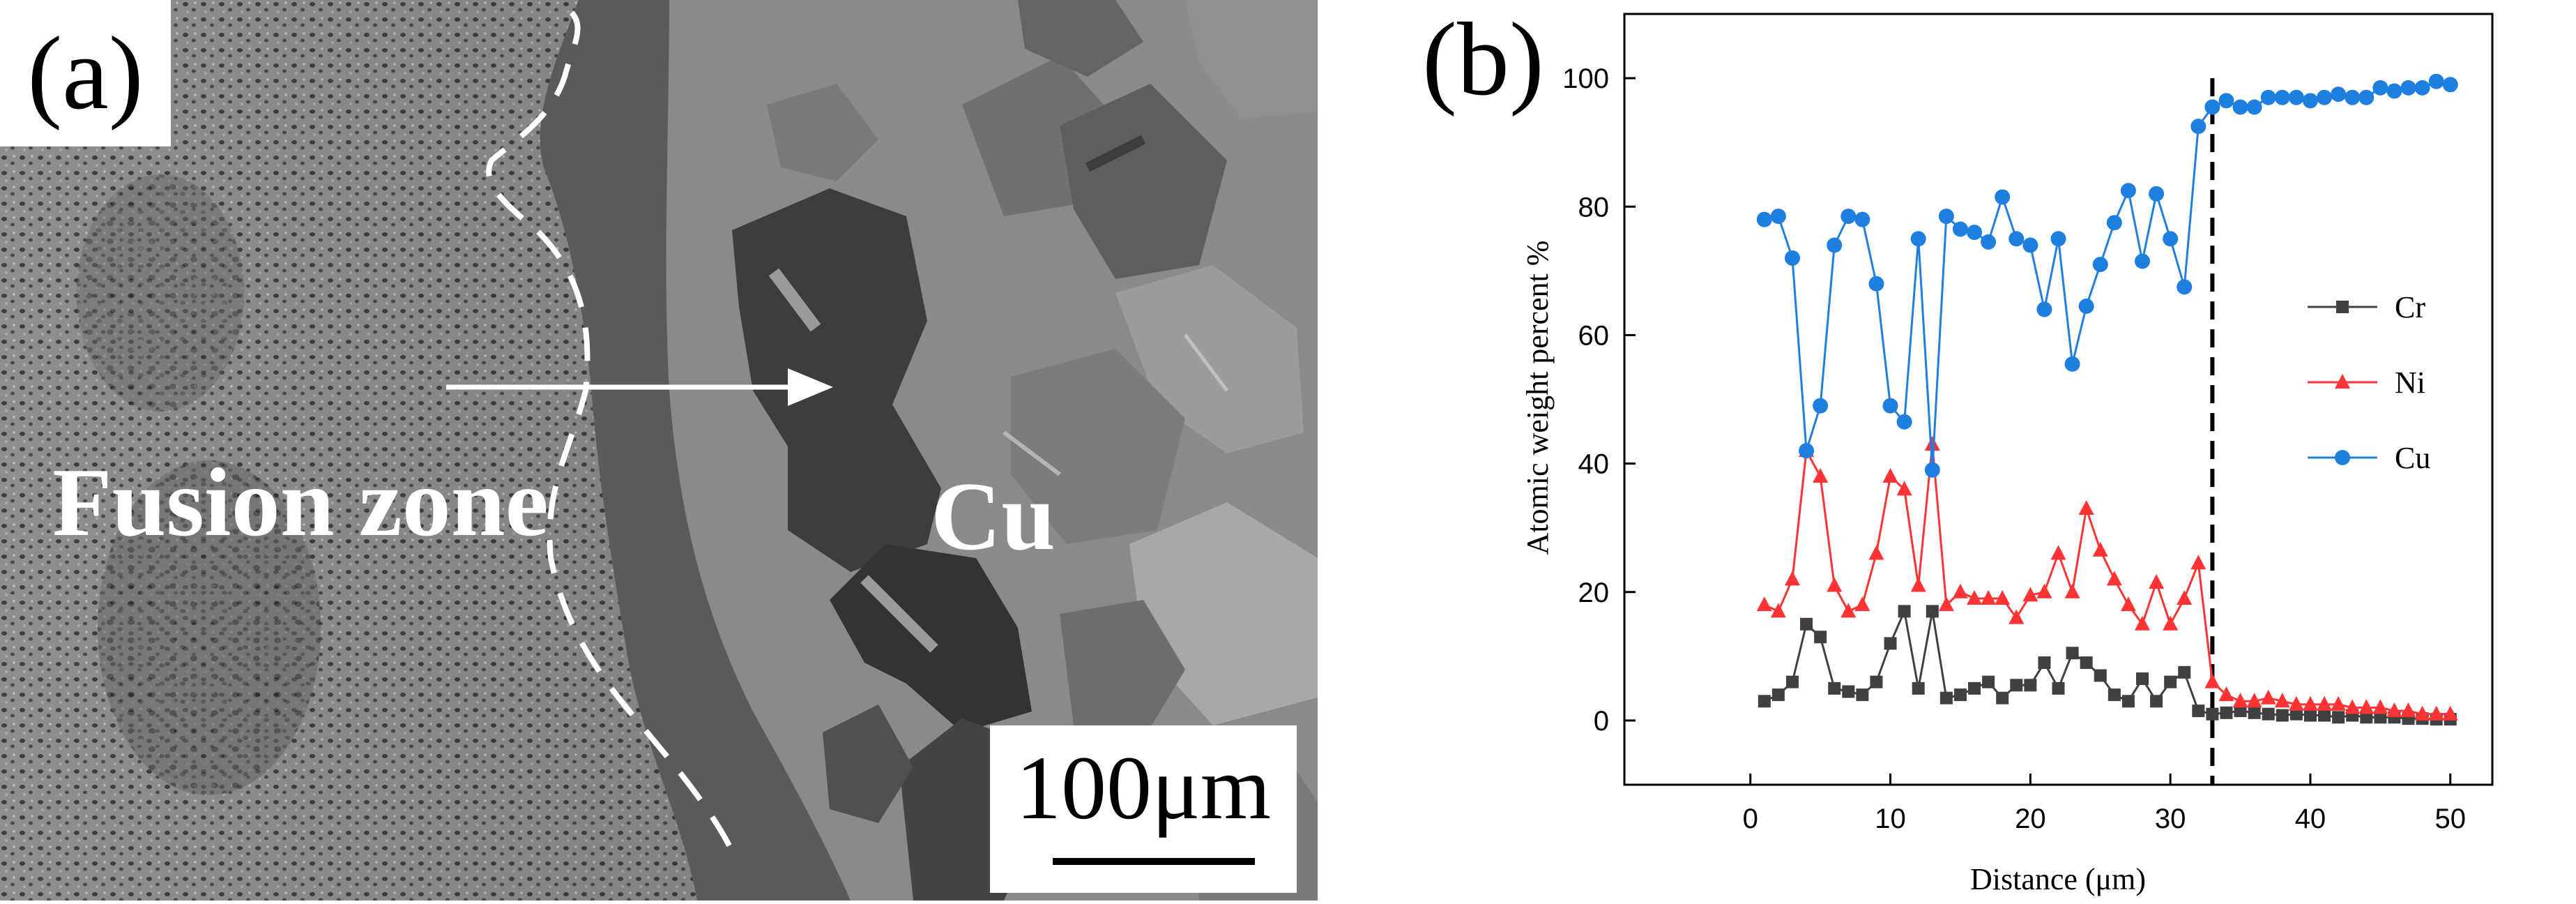 Image resolution: width=2576 pixels, height=904 pixels. Describe the element at coordinates (993, 516) in the screenshot. I see `copper-region-label: Cu` at that location.